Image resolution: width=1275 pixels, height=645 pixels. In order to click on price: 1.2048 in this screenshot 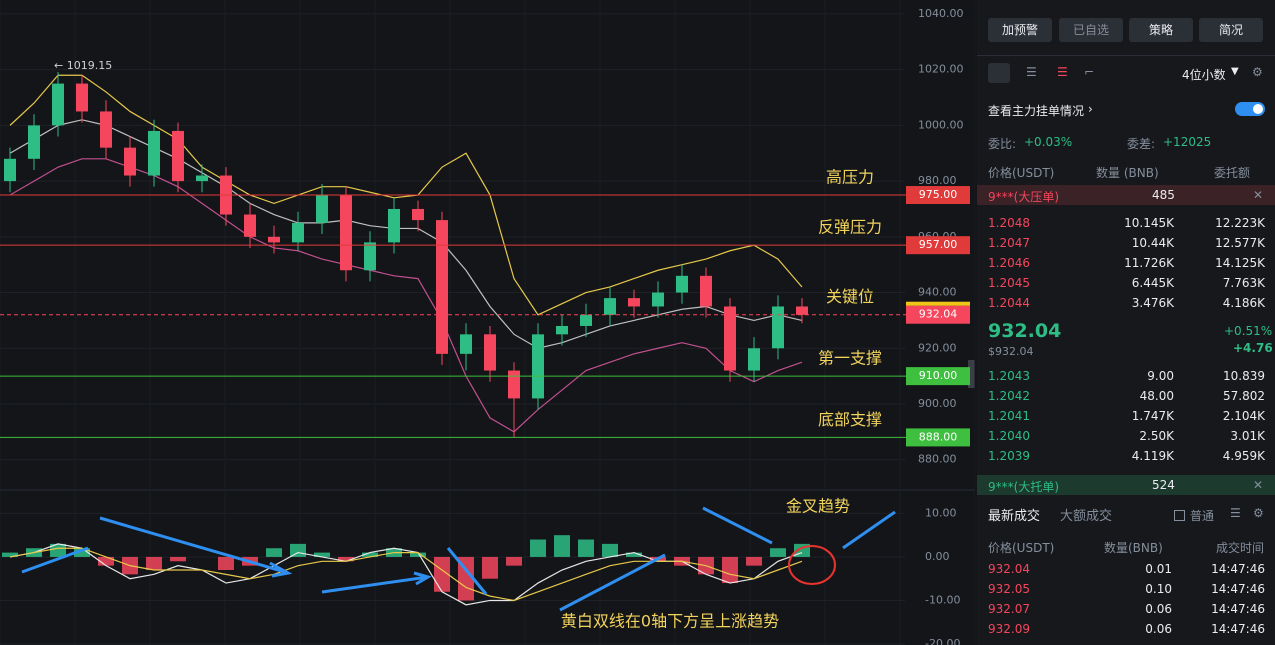, I will do `click(1009, 223)`.